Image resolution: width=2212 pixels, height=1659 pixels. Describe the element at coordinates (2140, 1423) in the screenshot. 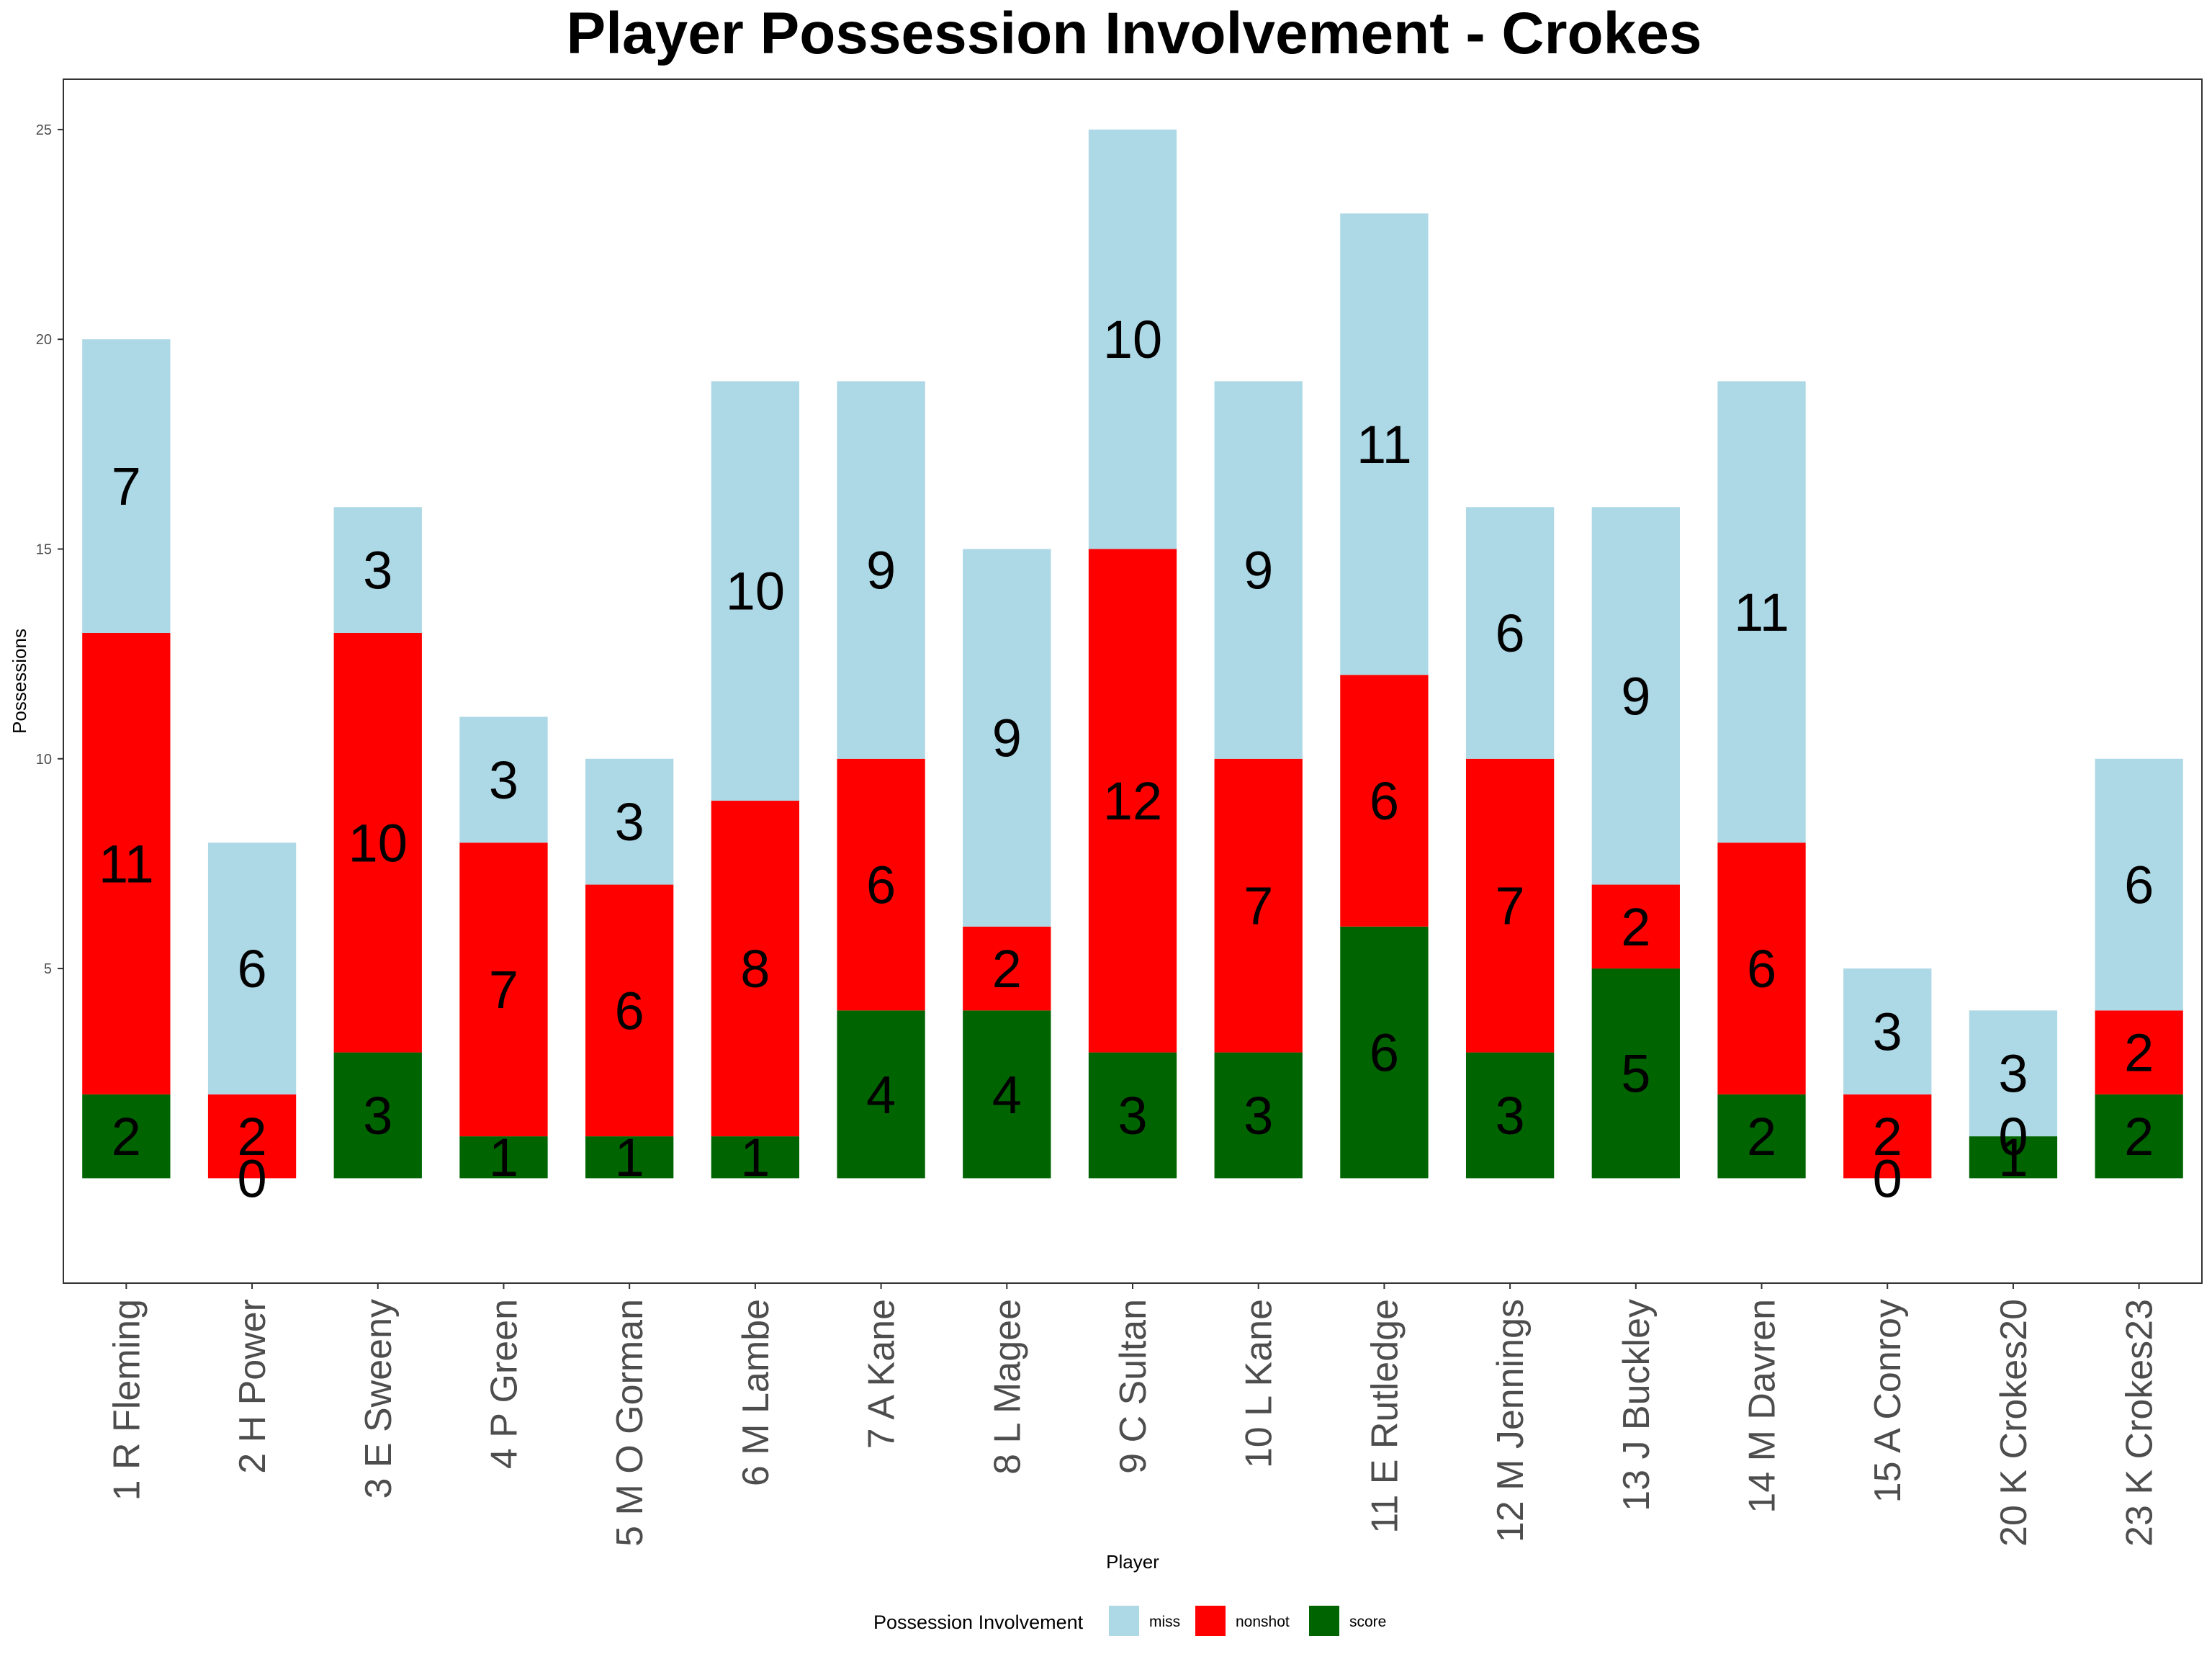

I see `x-tick-label: 23 K Crokes23` at that location.